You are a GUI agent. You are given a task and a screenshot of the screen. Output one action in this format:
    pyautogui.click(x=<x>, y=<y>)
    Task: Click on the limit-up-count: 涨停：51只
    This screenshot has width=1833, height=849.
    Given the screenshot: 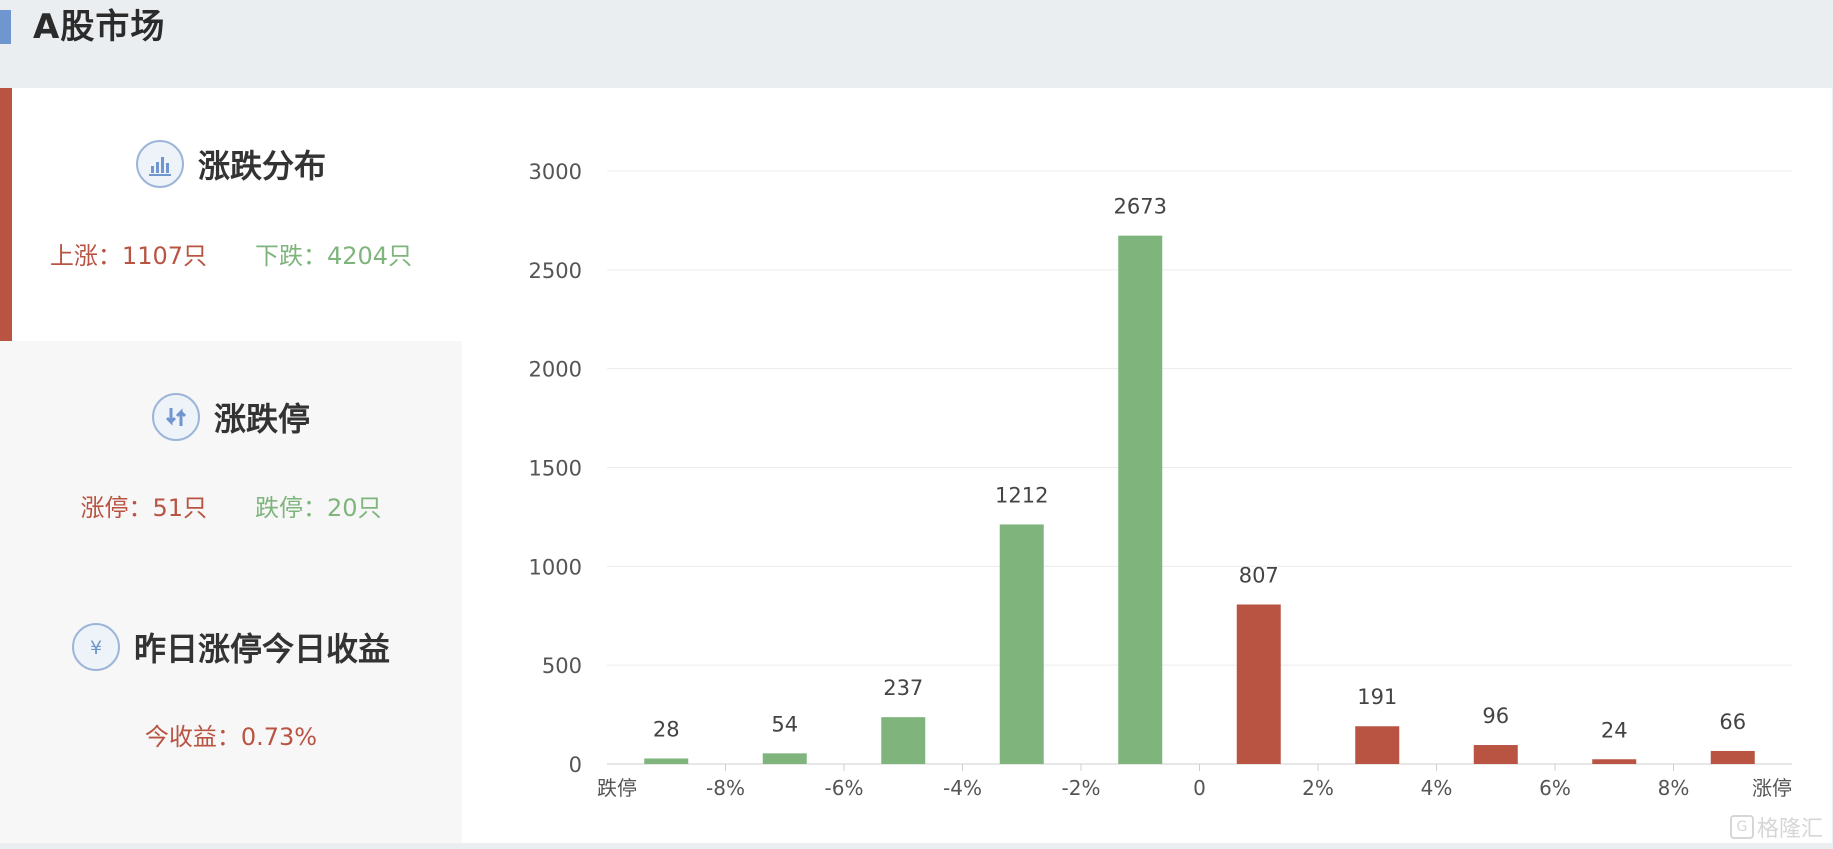 What is the action you would take?
    pyautogui.click(x=143, y=508)
    